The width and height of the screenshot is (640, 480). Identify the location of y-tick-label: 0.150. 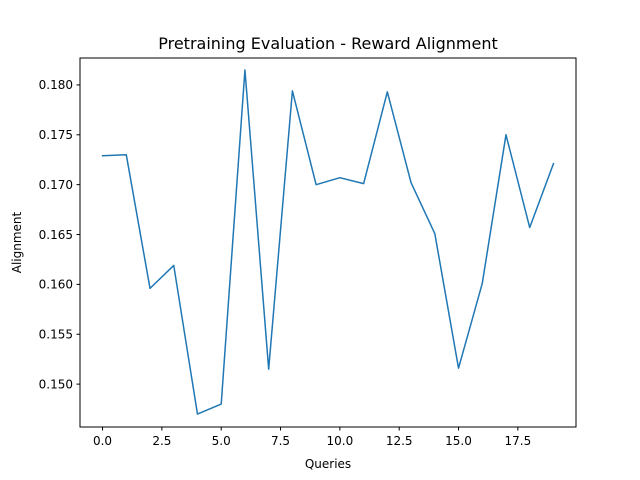
(56, 384).